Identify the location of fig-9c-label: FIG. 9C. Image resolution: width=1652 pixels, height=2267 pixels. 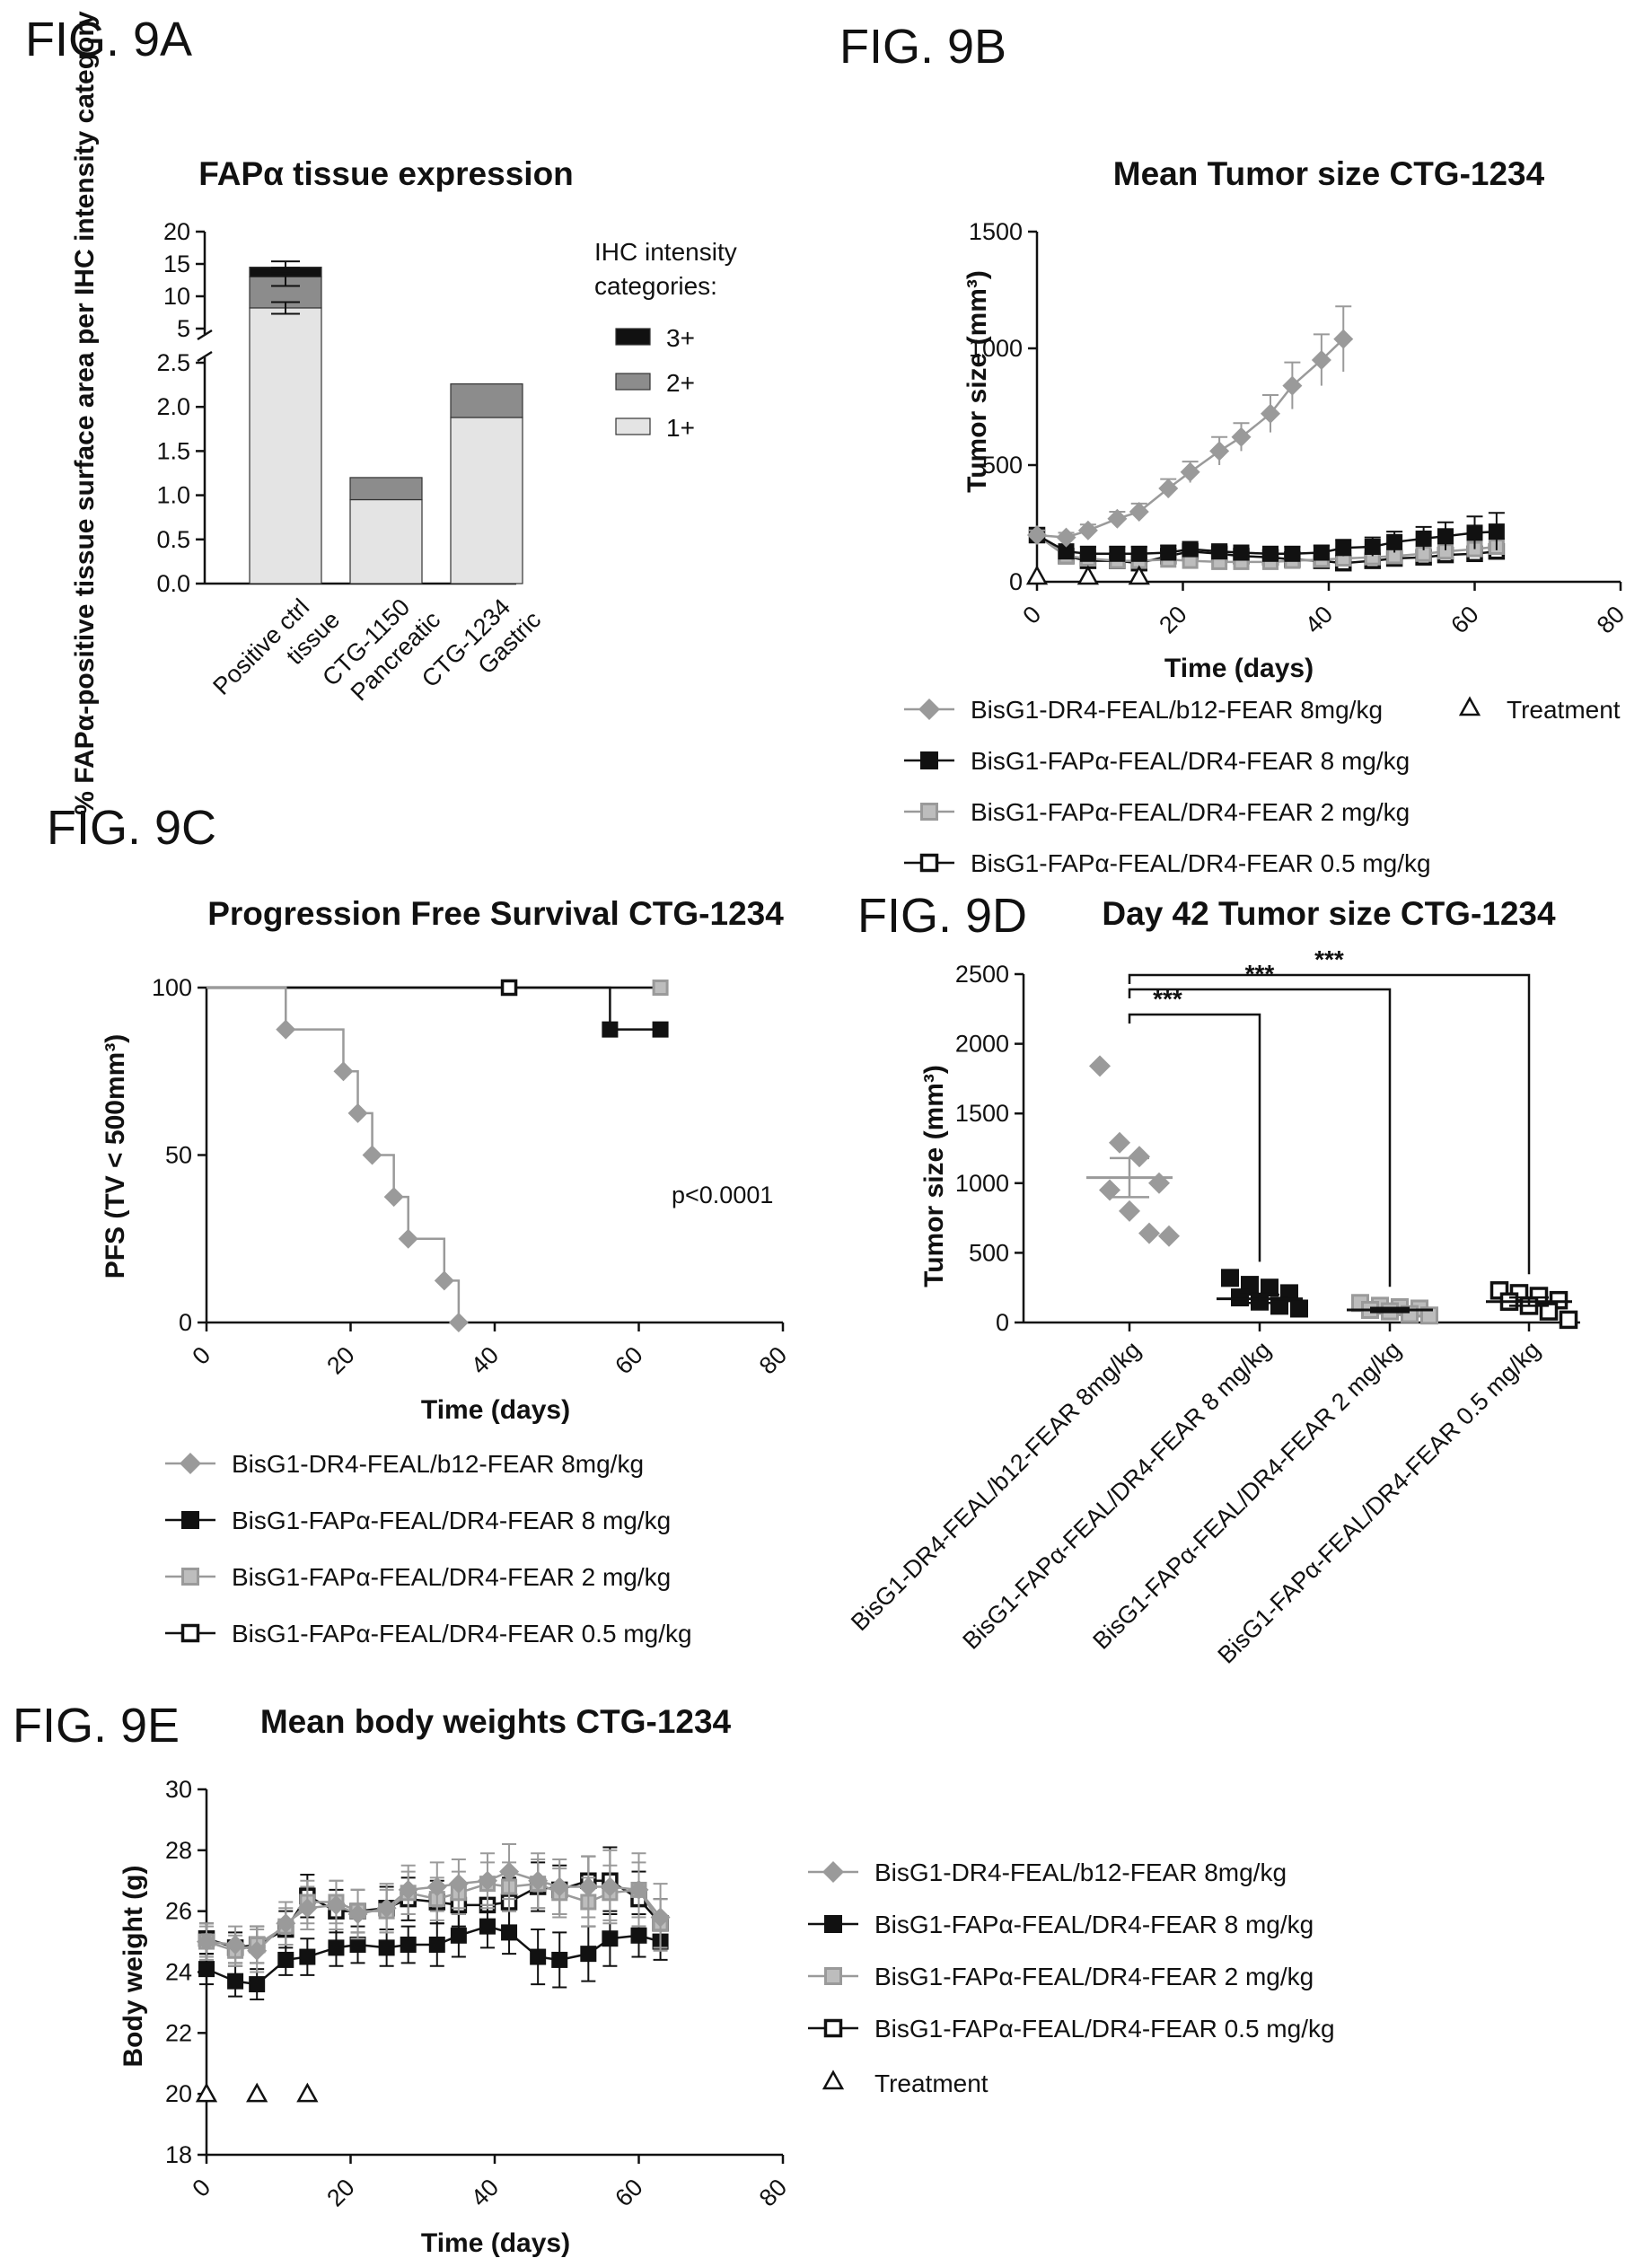
(132, 828).